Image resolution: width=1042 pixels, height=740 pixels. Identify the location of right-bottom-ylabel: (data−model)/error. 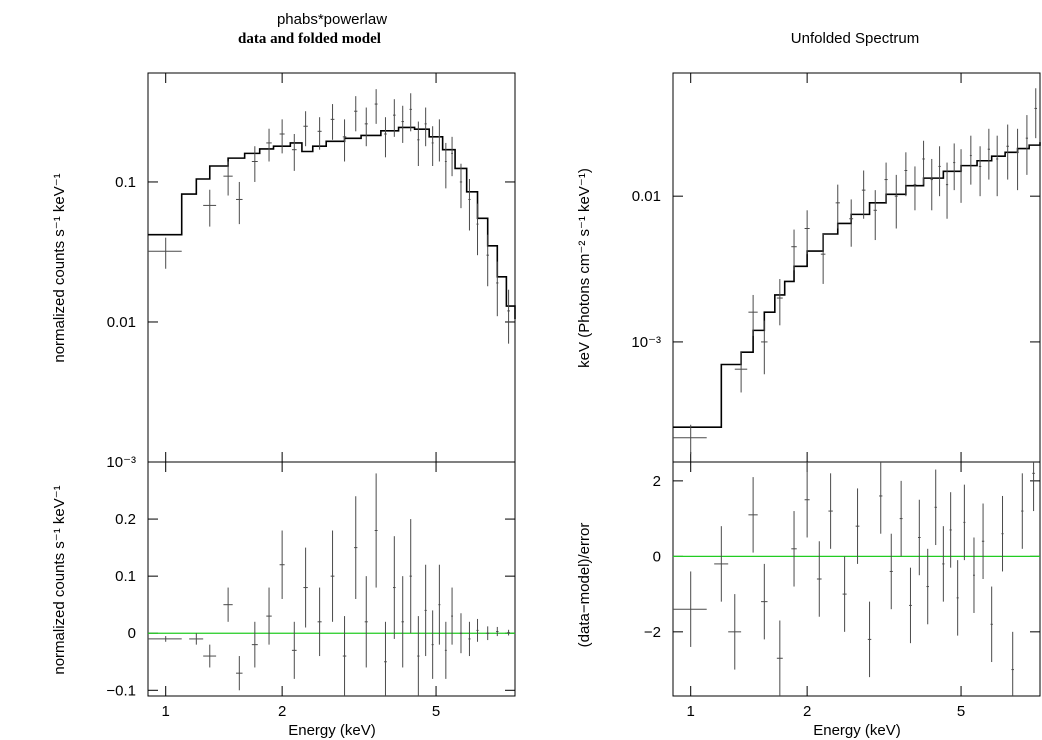
(584, 585).